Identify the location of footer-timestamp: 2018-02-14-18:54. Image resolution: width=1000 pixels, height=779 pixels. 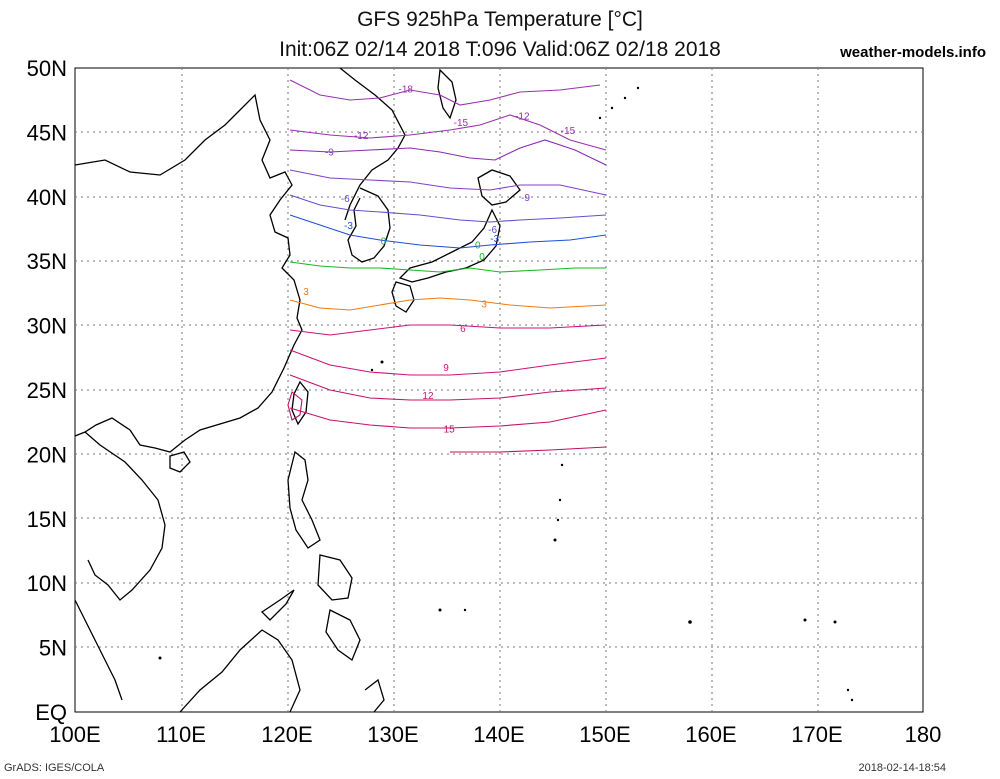
(902, 768).